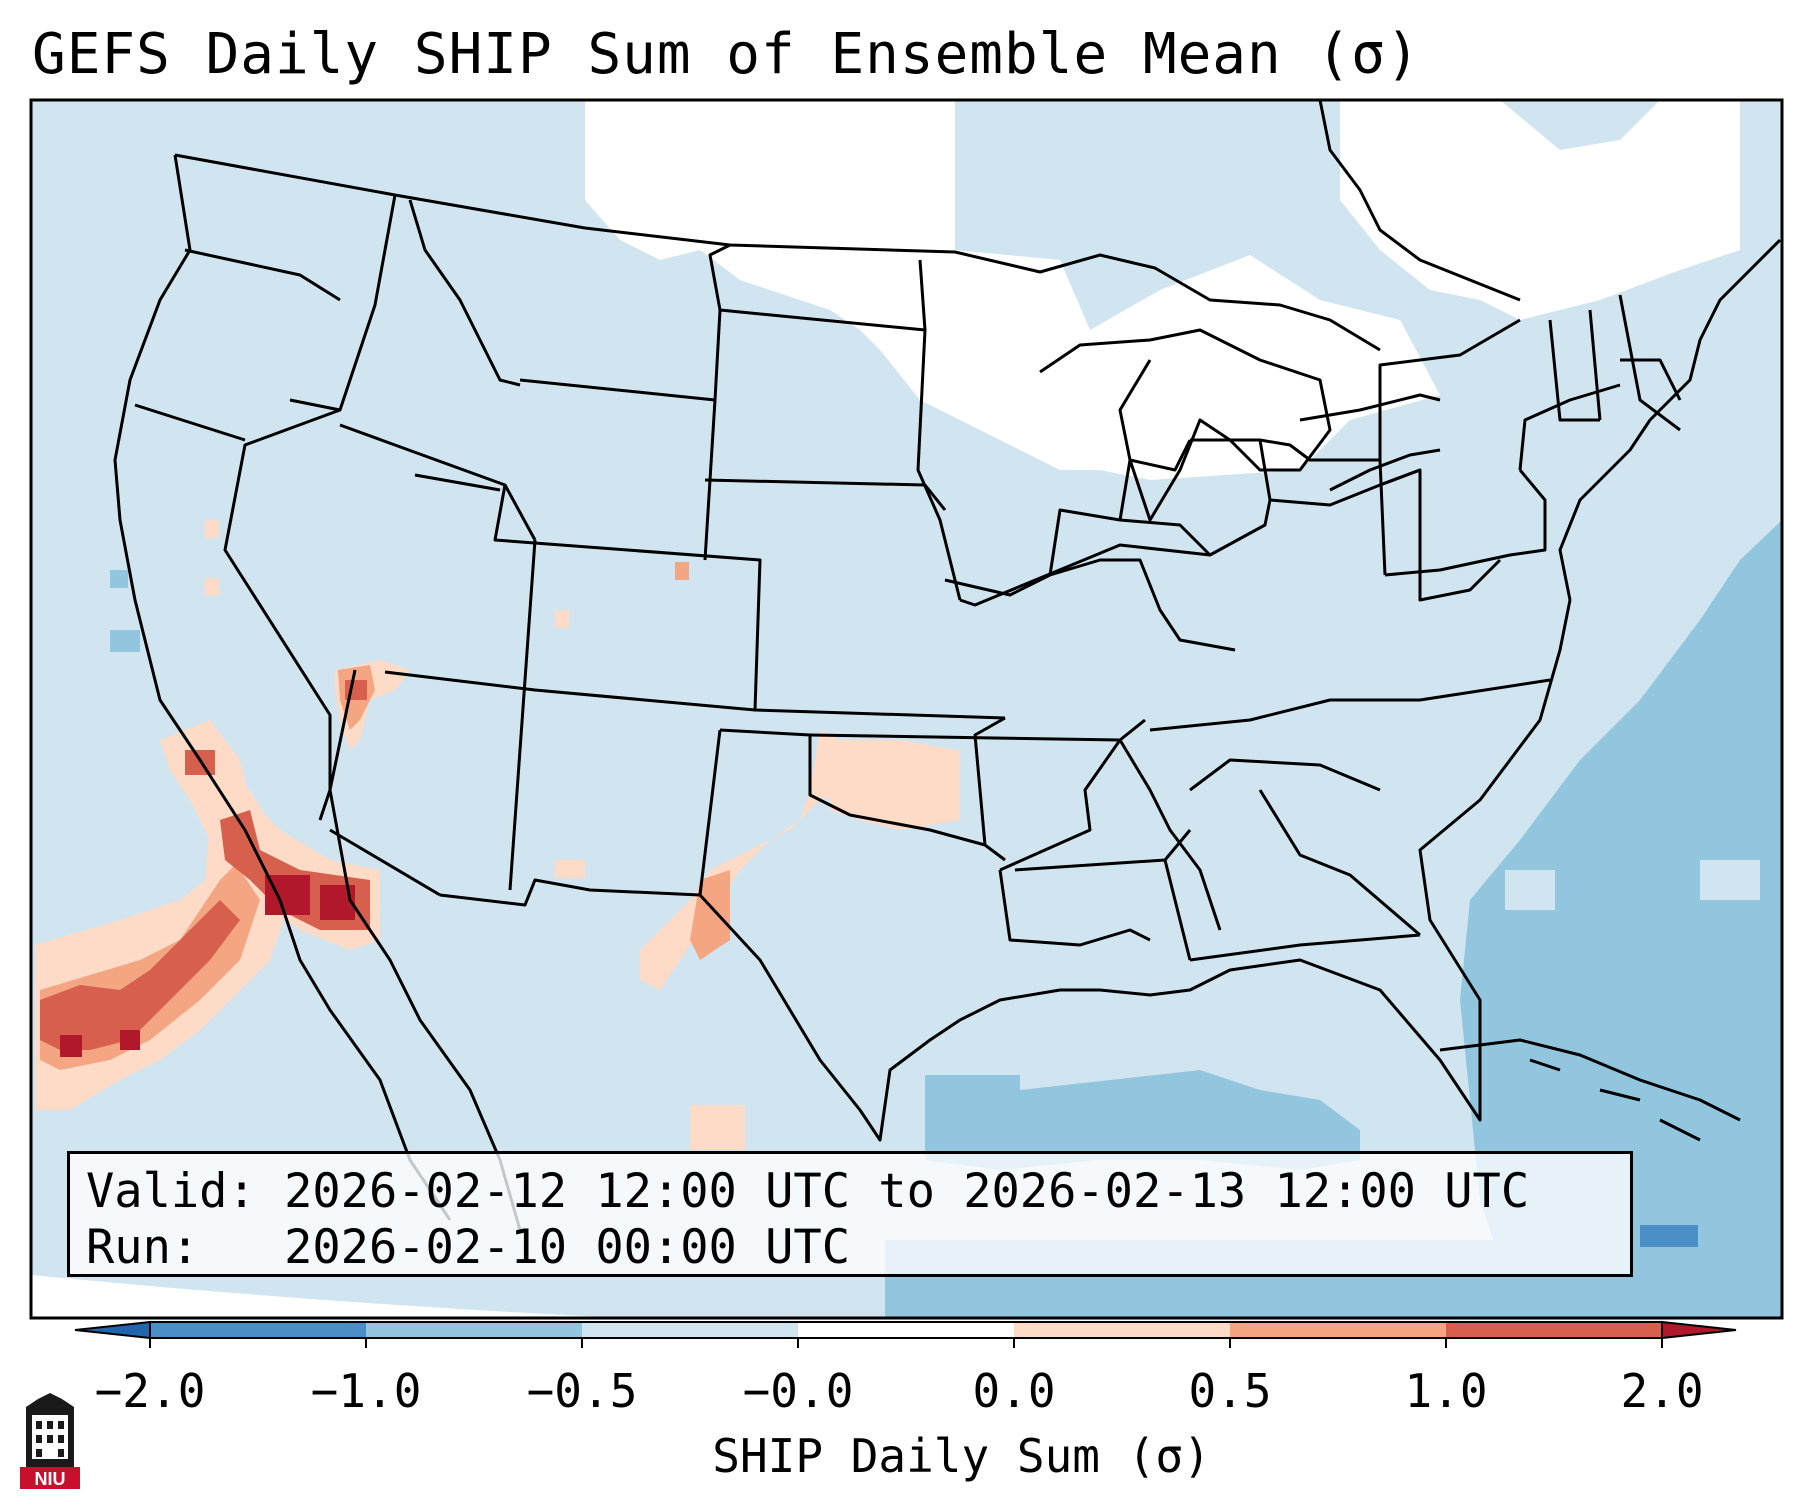 This screenshot has height=1506, width=1803. Describe the element at coordinates (1662, 1391) in the screenshot. I see `colorbar-tick-label: 2.0` at that location.